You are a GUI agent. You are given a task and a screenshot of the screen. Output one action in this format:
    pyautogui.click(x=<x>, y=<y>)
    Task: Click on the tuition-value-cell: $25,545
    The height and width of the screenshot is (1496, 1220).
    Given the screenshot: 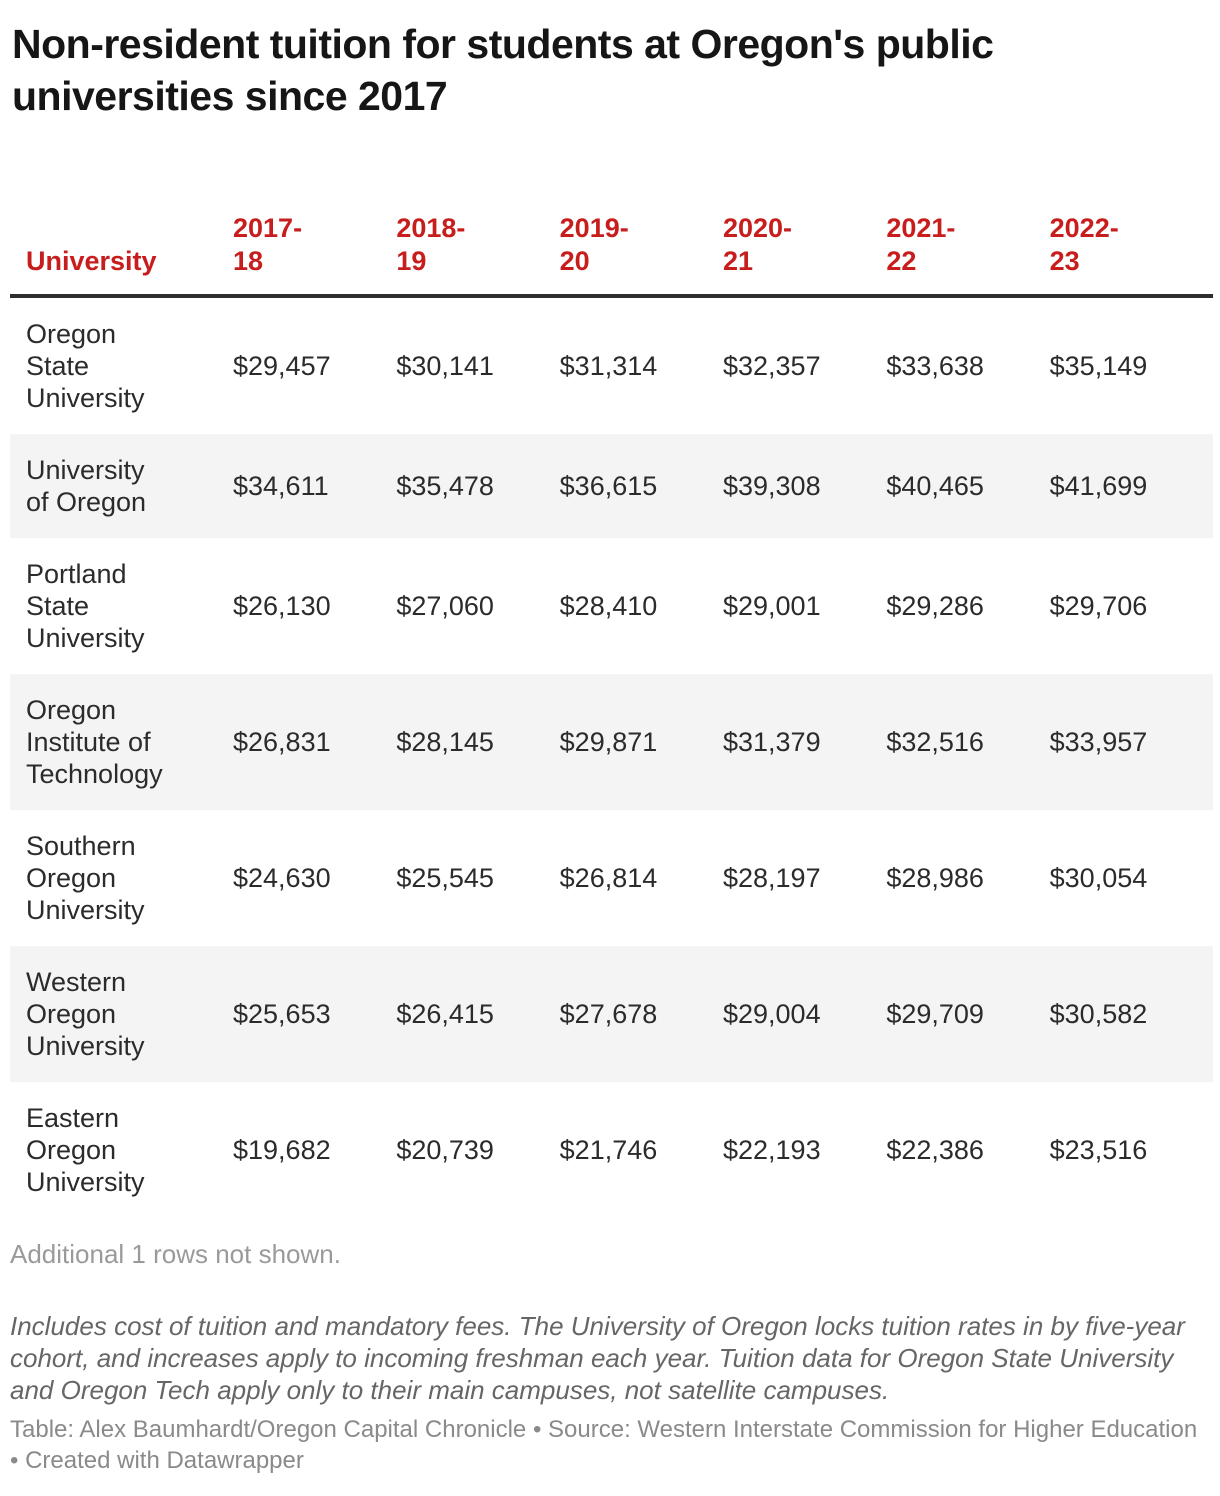 What is the action you would take?
    pyautogui.click(x=445, y=878)
    